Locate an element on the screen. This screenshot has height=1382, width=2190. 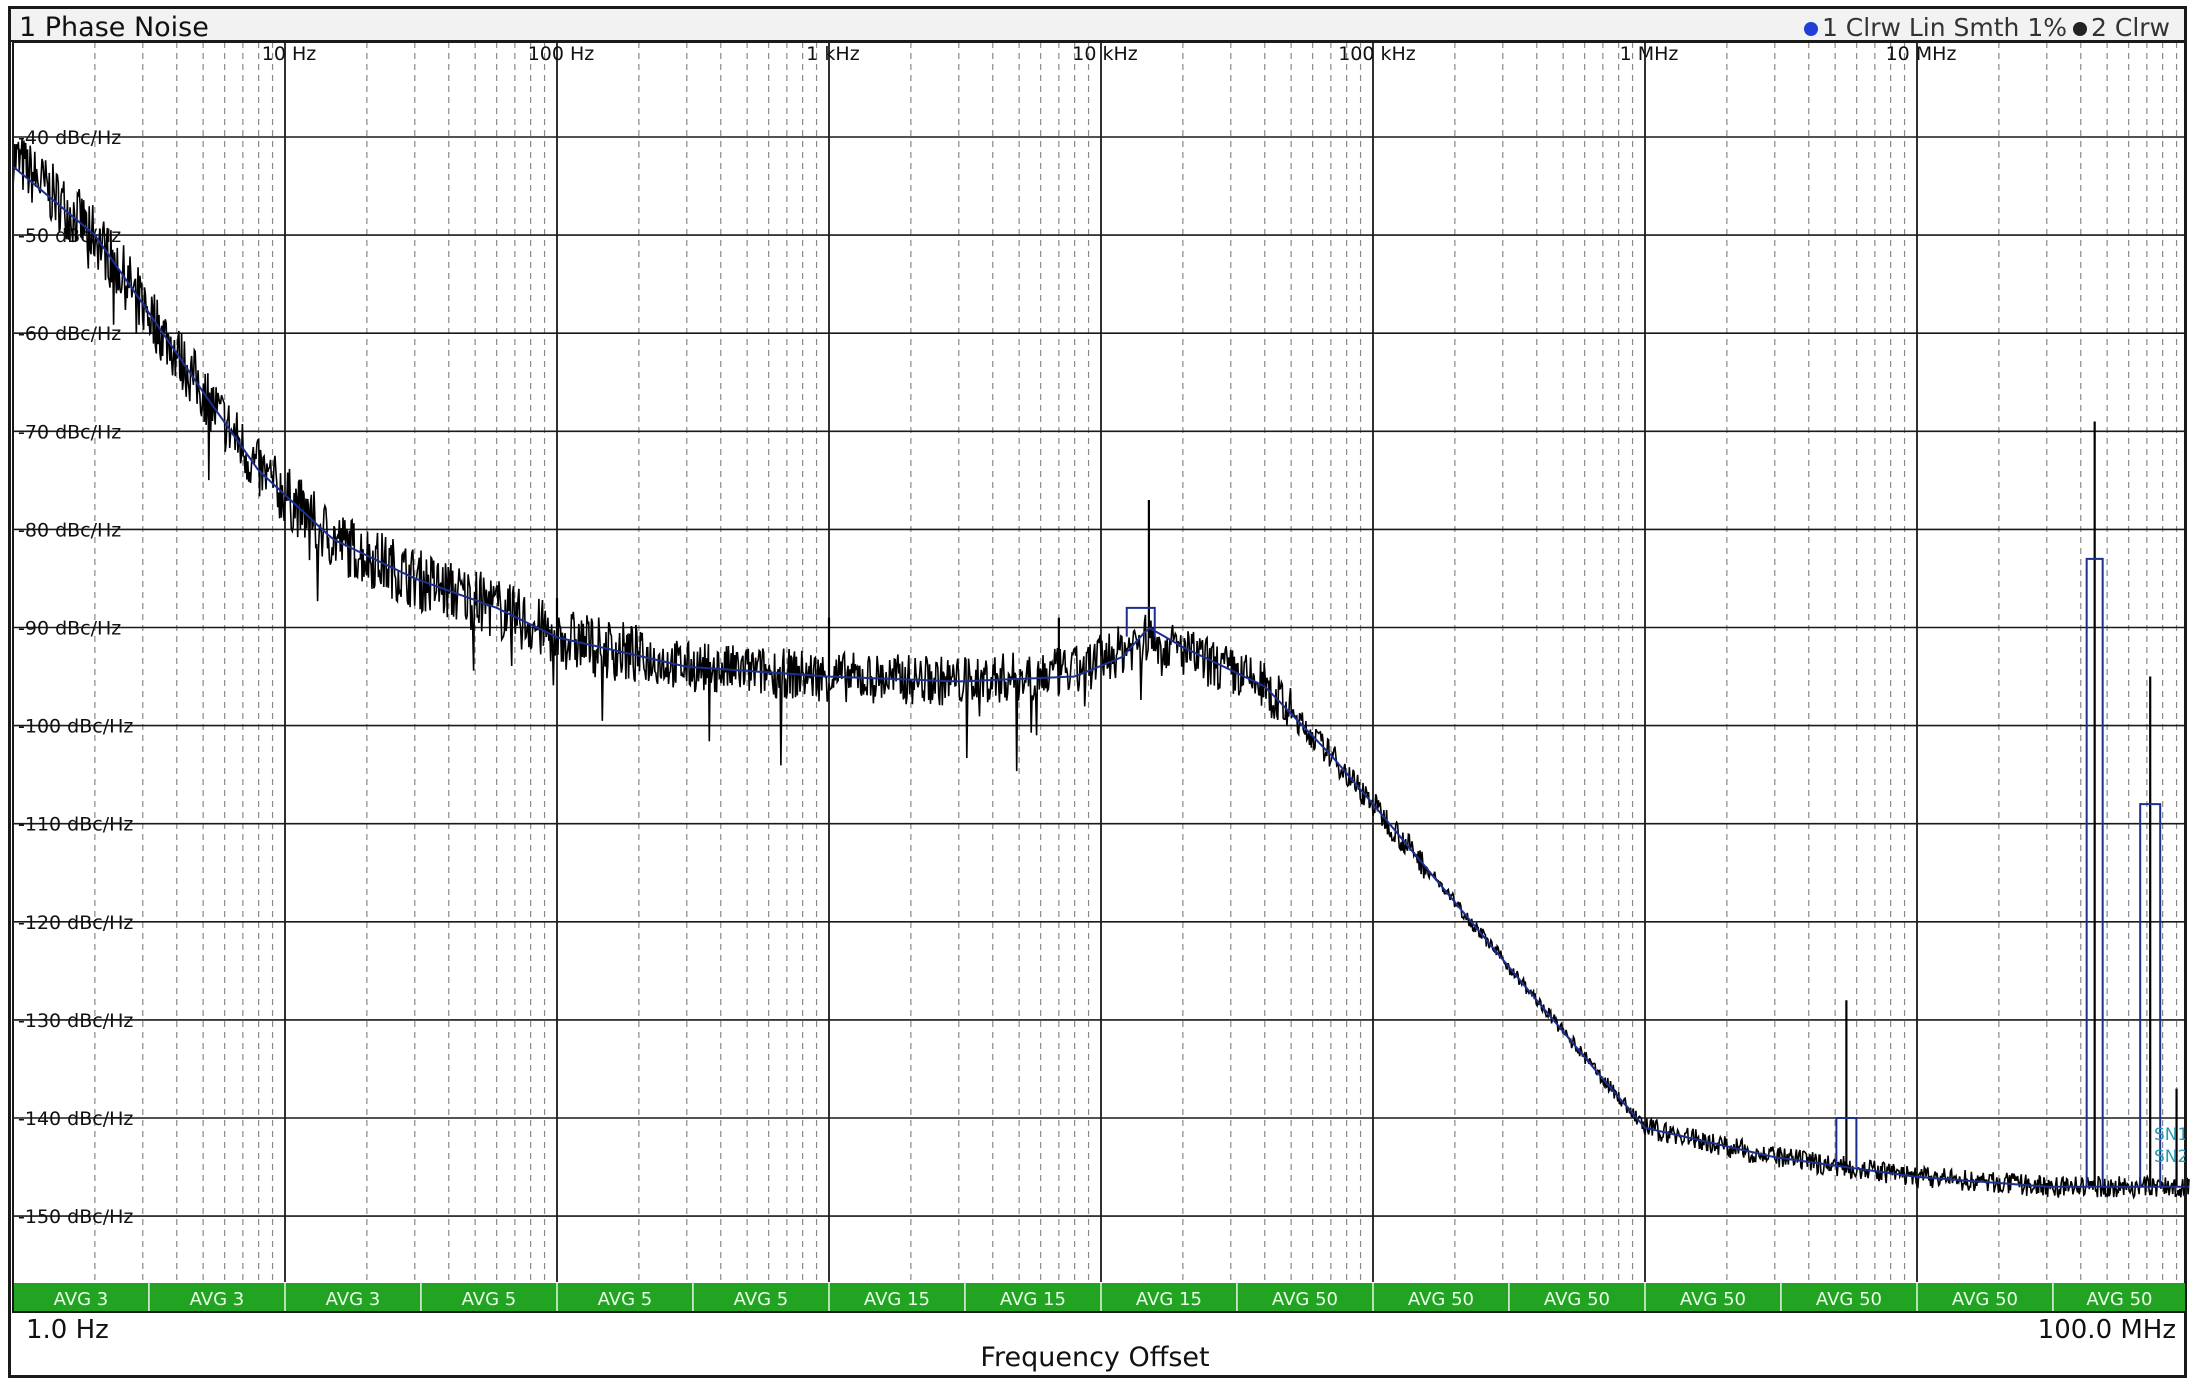
x-tick-label: 10 Hz is located at coordinates (289, 54).